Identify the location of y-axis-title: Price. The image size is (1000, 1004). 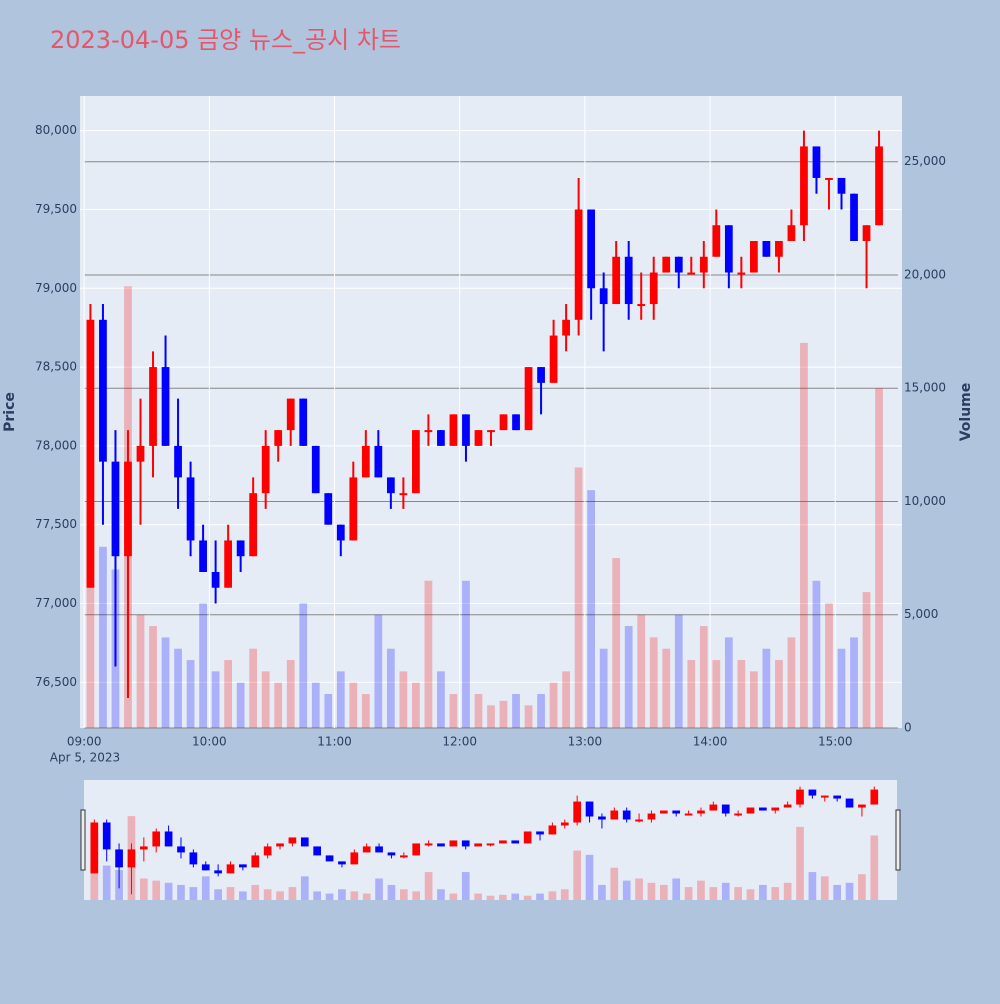
(10, 412).